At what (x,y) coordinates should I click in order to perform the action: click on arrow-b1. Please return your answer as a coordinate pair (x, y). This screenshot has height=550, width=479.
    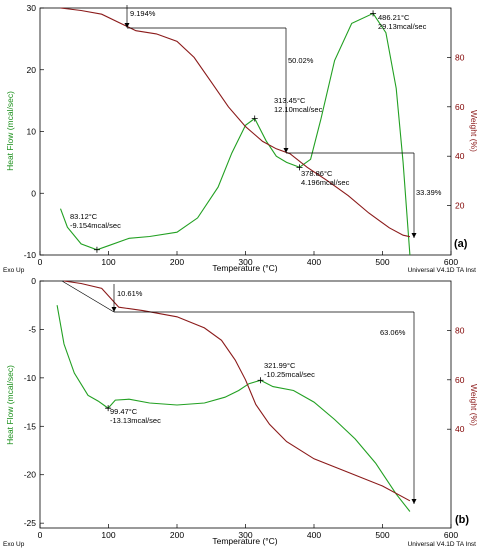
    Looking at the image, I should click on (114, 309).